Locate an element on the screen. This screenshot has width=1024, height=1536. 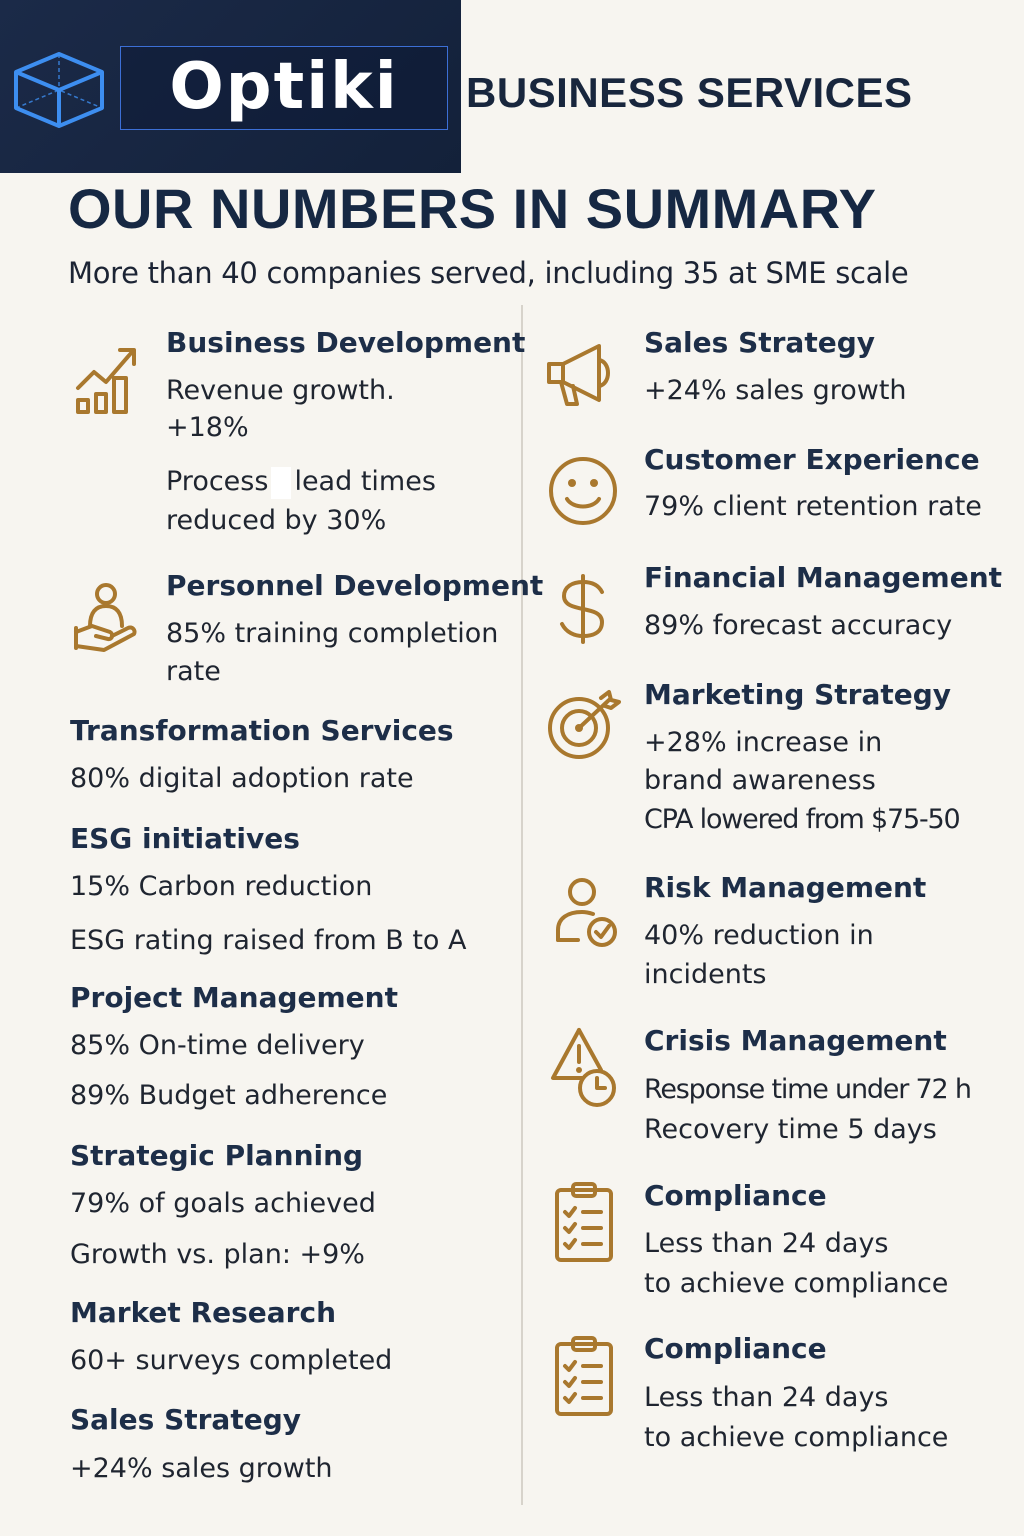
financial-management-line-1: 89% forecast accuracy is located at coordinates (798, 625).